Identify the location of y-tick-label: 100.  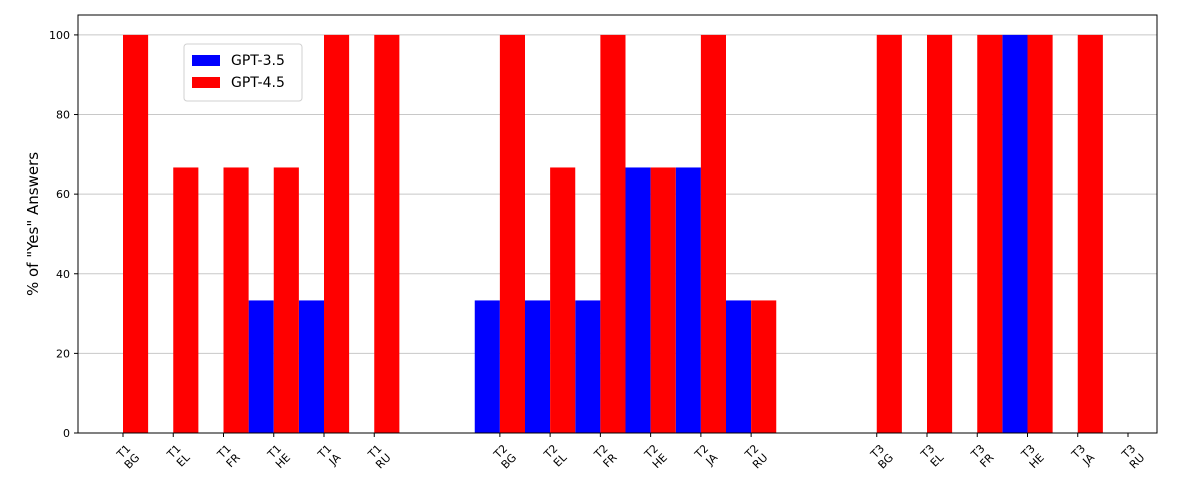
(59, 35).